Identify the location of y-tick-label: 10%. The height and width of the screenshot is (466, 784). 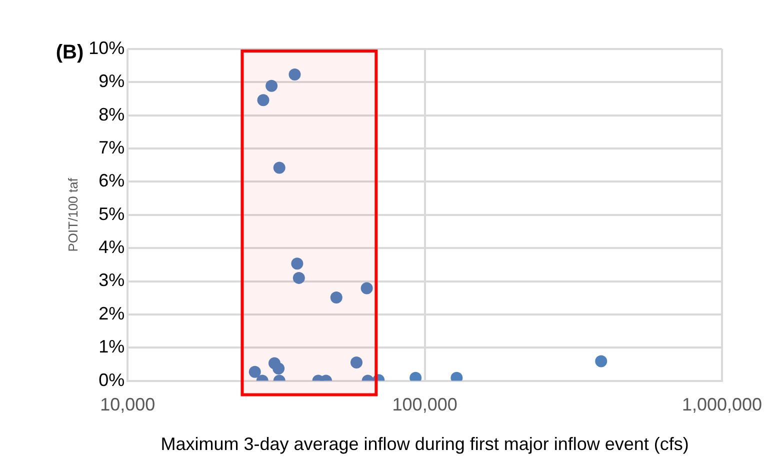
(106, 48).